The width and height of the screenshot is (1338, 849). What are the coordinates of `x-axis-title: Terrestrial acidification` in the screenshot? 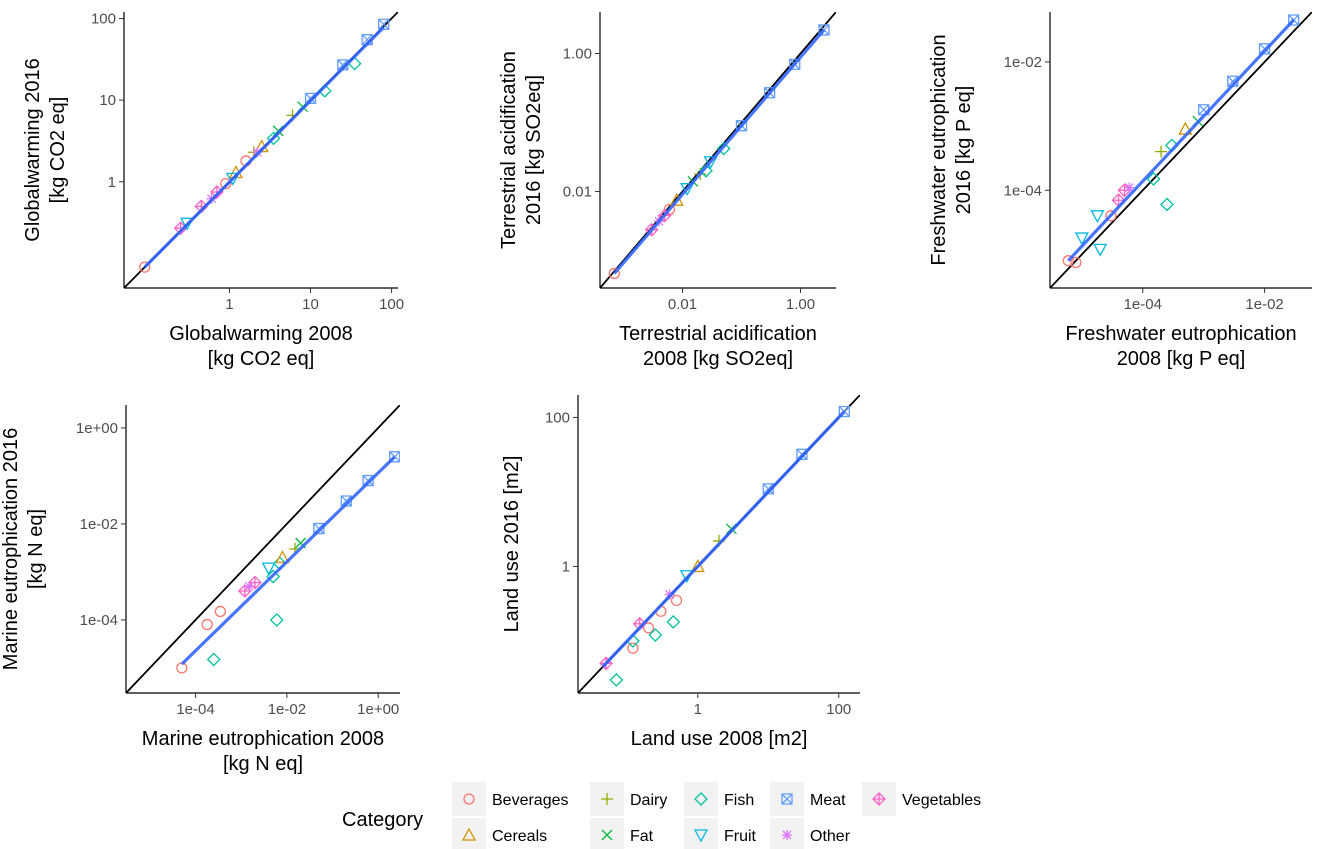 It's located at (718, 334).